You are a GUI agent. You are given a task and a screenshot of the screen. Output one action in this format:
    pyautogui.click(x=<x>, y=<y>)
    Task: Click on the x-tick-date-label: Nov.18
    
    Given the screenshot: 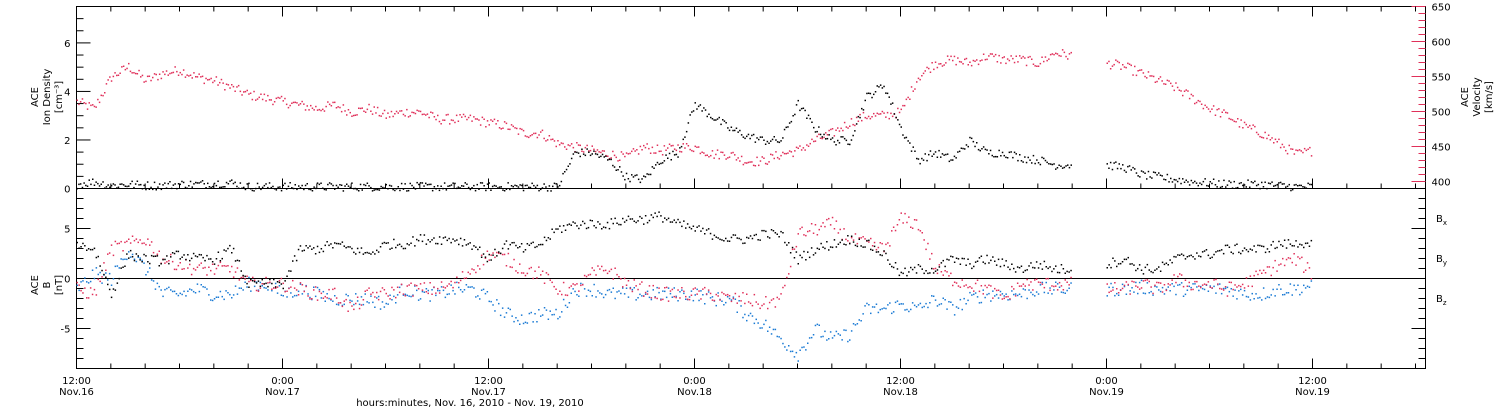 What is the action you would take?
    pyautogui.click(x=694, y=392)
    